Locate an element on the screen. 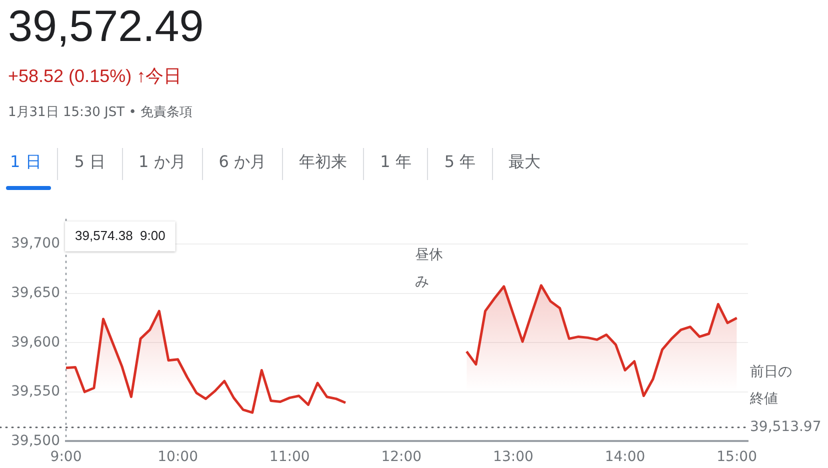 Image resolution: width=828 pixels, height=468 pixels. text: 1 年 is located at coordinates (395, 164).